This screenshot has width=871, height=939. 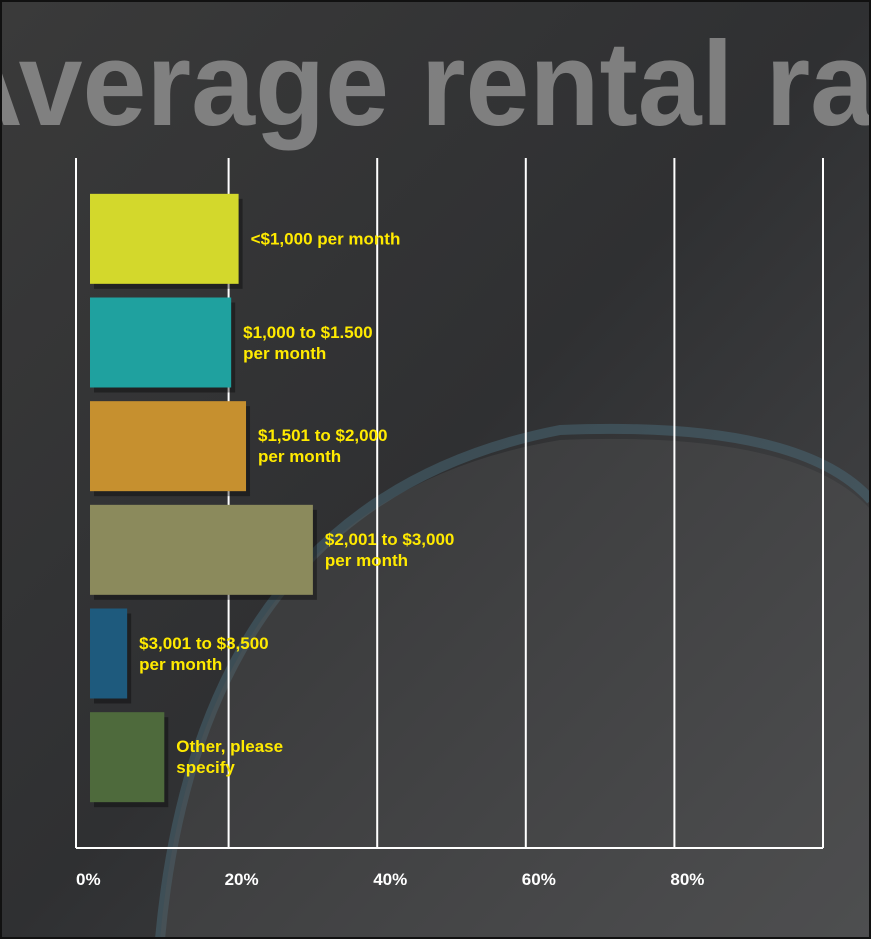 I want to click on x-tick-label: 0%, so click(x=88, y=879).